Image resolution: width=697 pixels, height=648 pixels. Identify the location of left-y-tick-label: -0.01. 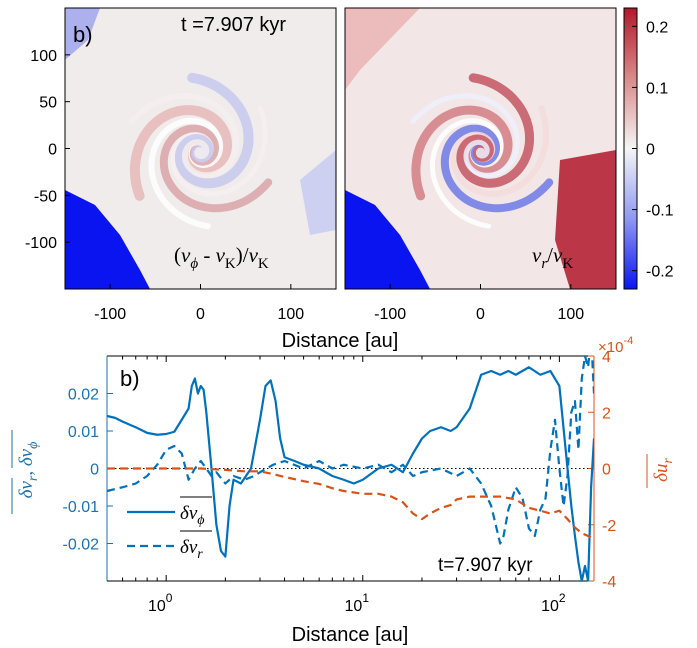
(81, 507).